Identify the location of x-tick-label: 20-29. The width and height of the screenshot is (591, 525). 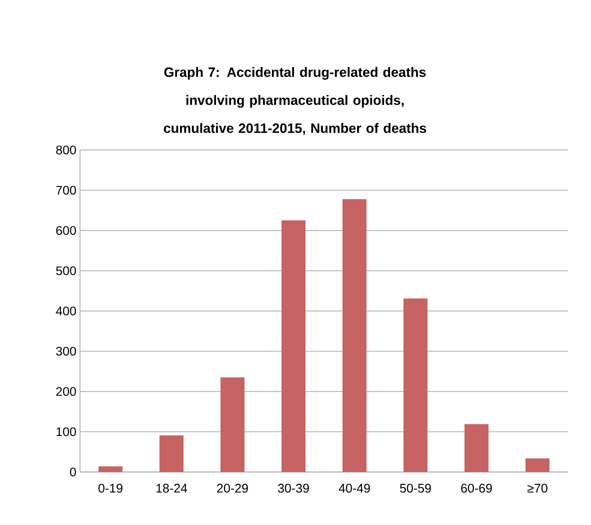
(232, 488).